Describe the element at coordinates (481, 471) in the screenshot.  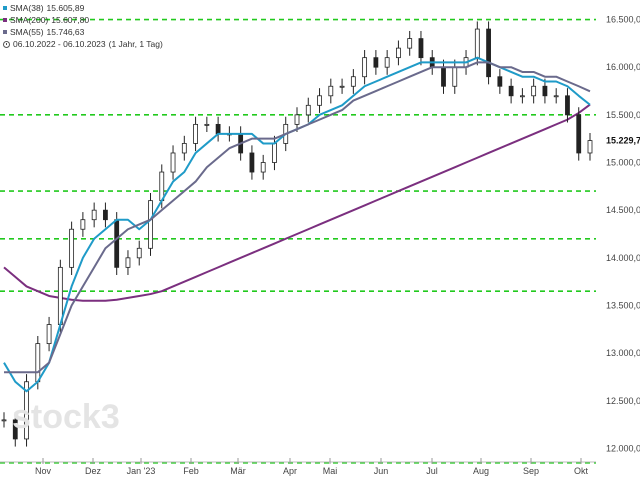
I see `x-tick-label: Aug` at that location.